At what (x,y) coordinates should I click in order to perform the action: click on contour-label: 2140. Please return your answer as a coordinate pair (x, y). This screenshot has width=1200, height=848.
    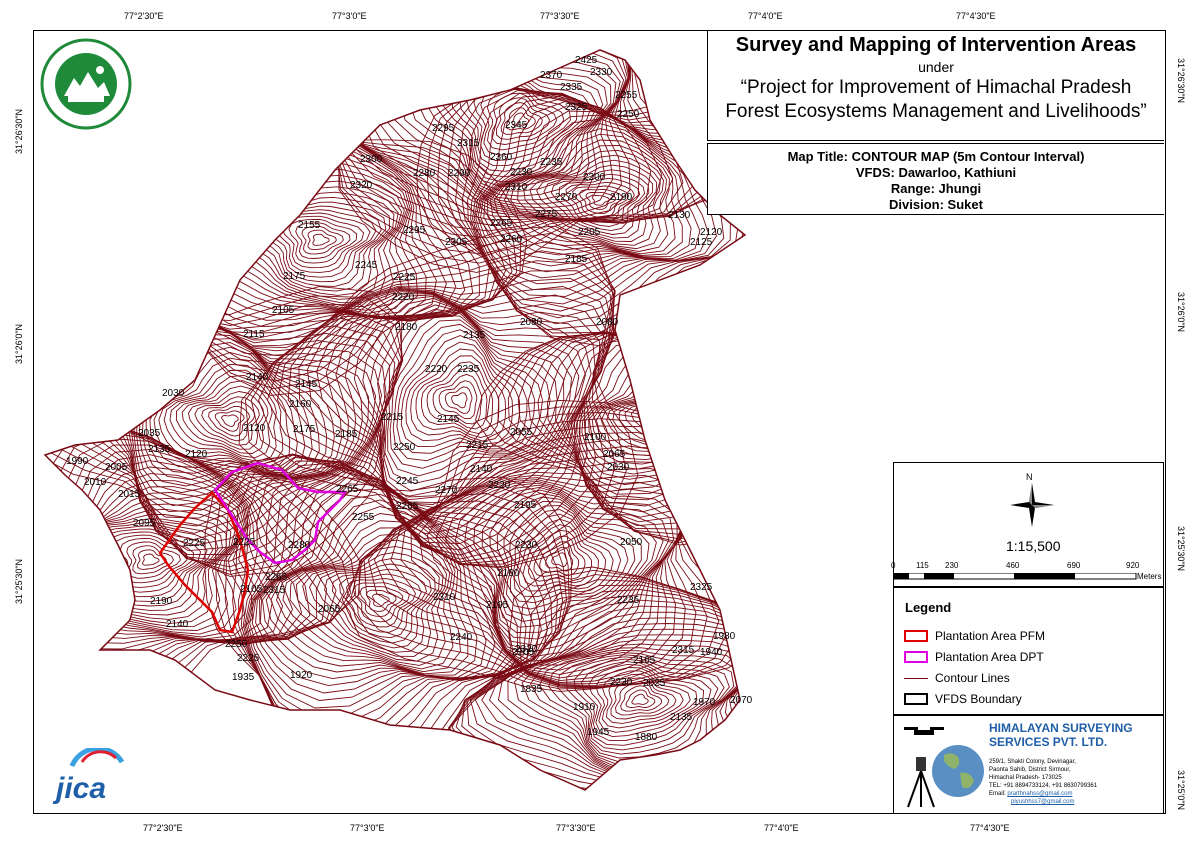
    Looking at the image, I should click on (481, 469).